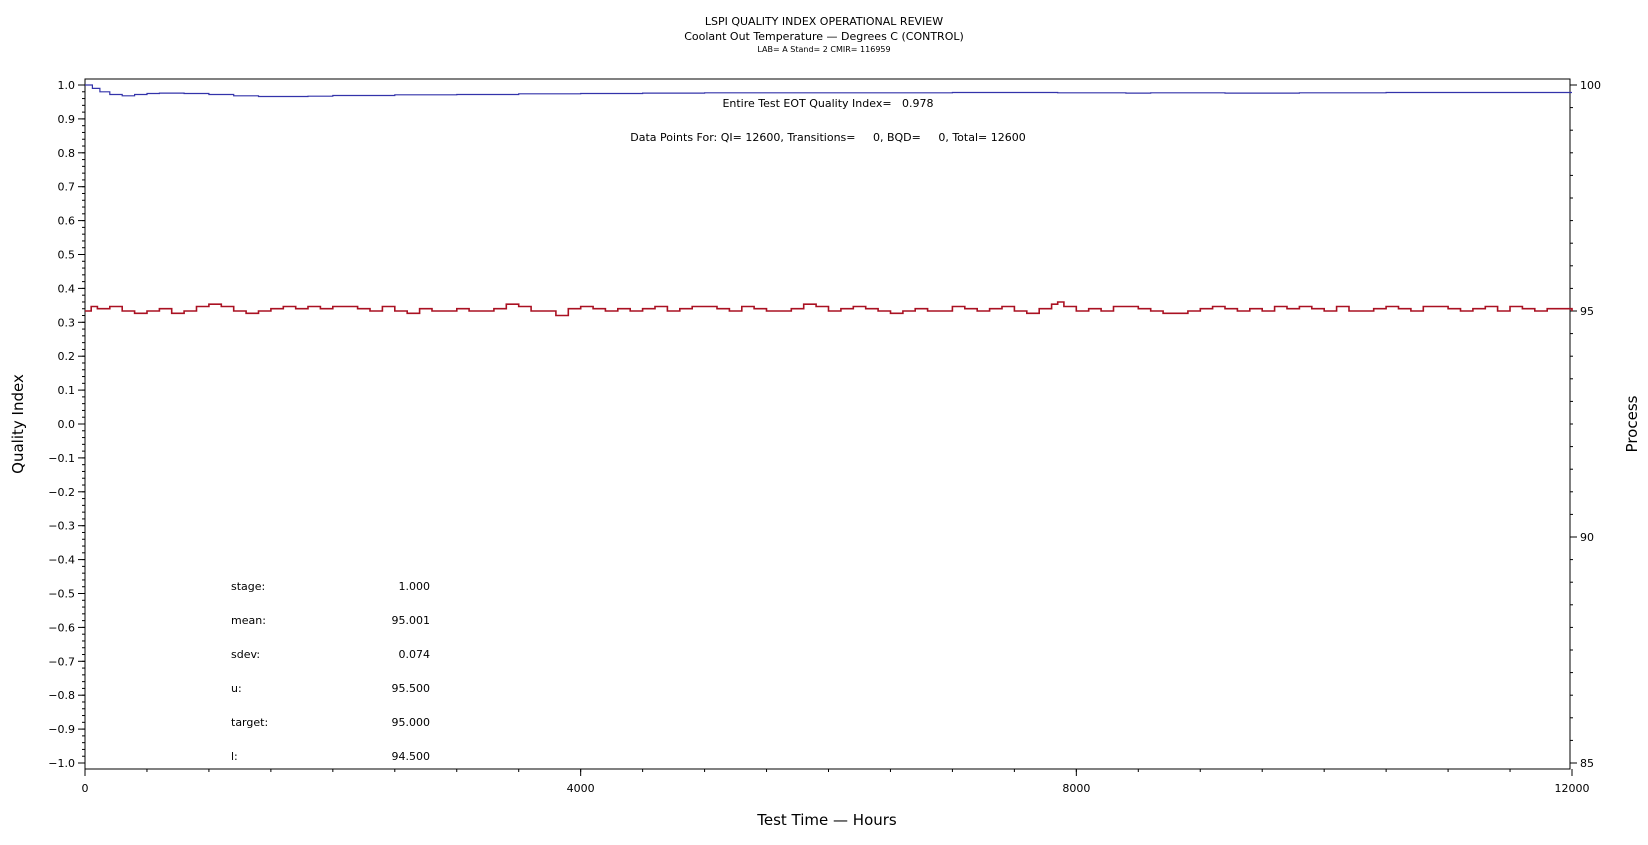  Describe the element at coordinates (67, 288) in the screenshot. I see `y-tick-label: 0.4` at that location.